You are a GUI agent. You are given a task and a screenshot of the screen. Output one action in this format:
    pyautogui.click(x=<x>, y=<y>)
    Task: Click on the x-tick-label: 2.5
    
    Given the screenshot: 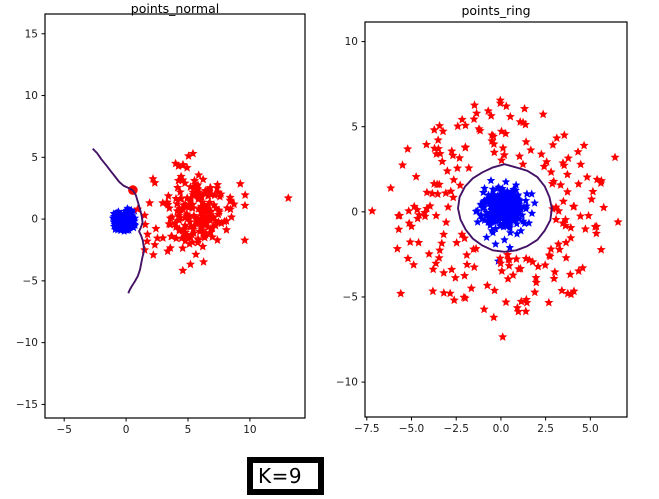 What is the action you would take?
    pyautogui.click(x=545, y=429)
    